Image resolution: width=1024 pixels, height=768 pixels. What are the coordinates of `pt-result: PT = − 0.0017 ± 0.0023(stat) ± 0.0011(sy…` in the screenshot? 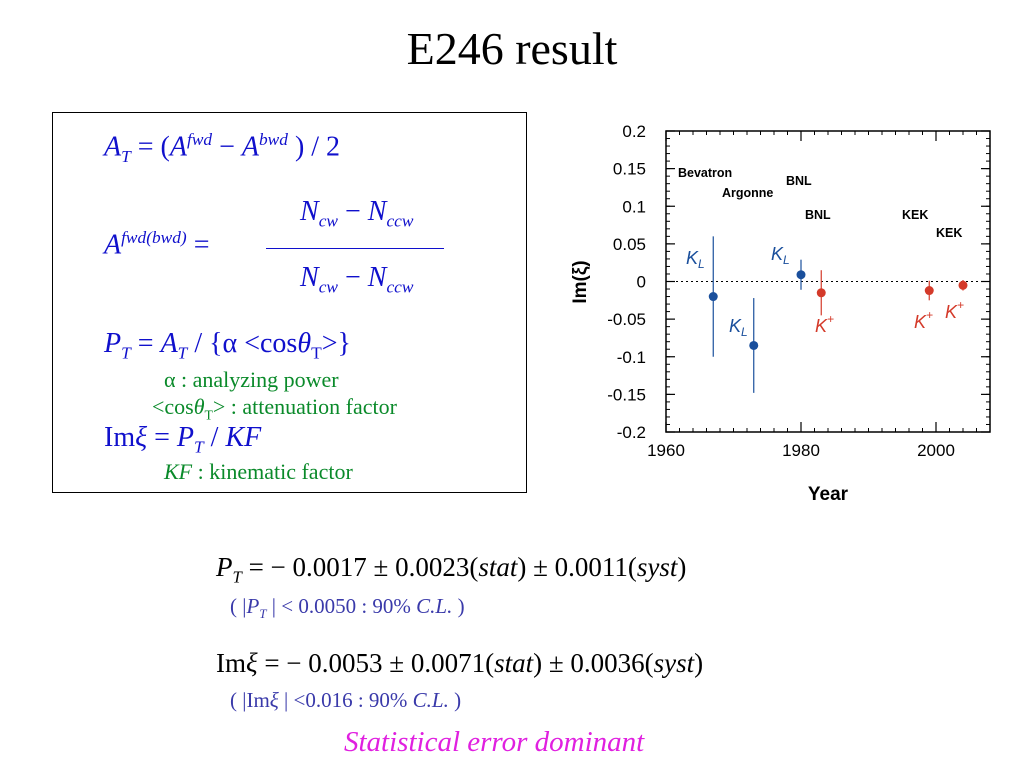 It's located at (451, 569).